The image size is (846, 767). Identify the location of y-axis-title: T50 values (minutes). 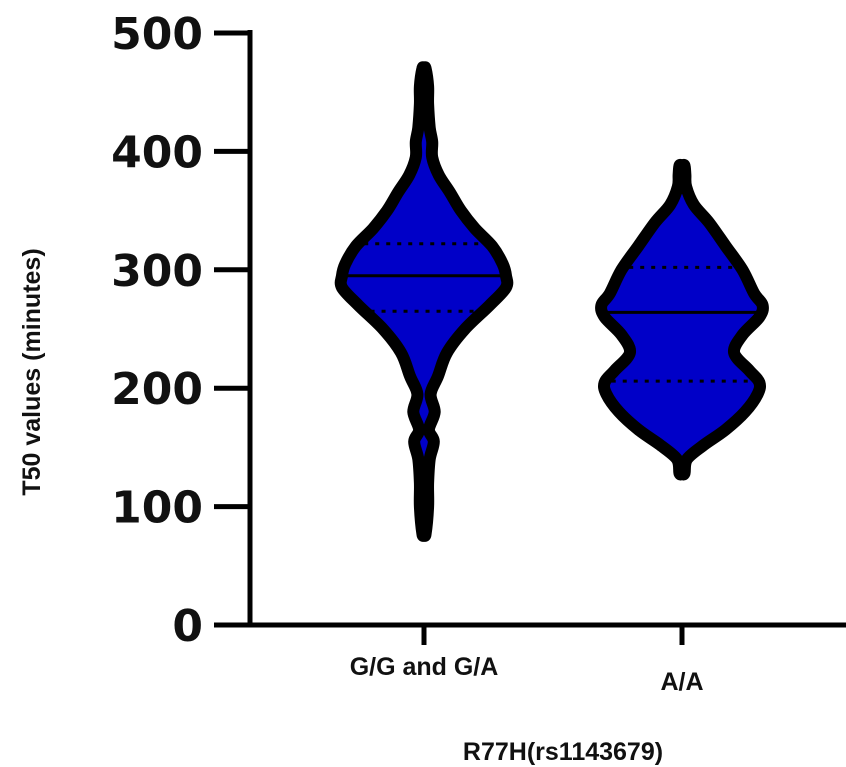
(32, 371).